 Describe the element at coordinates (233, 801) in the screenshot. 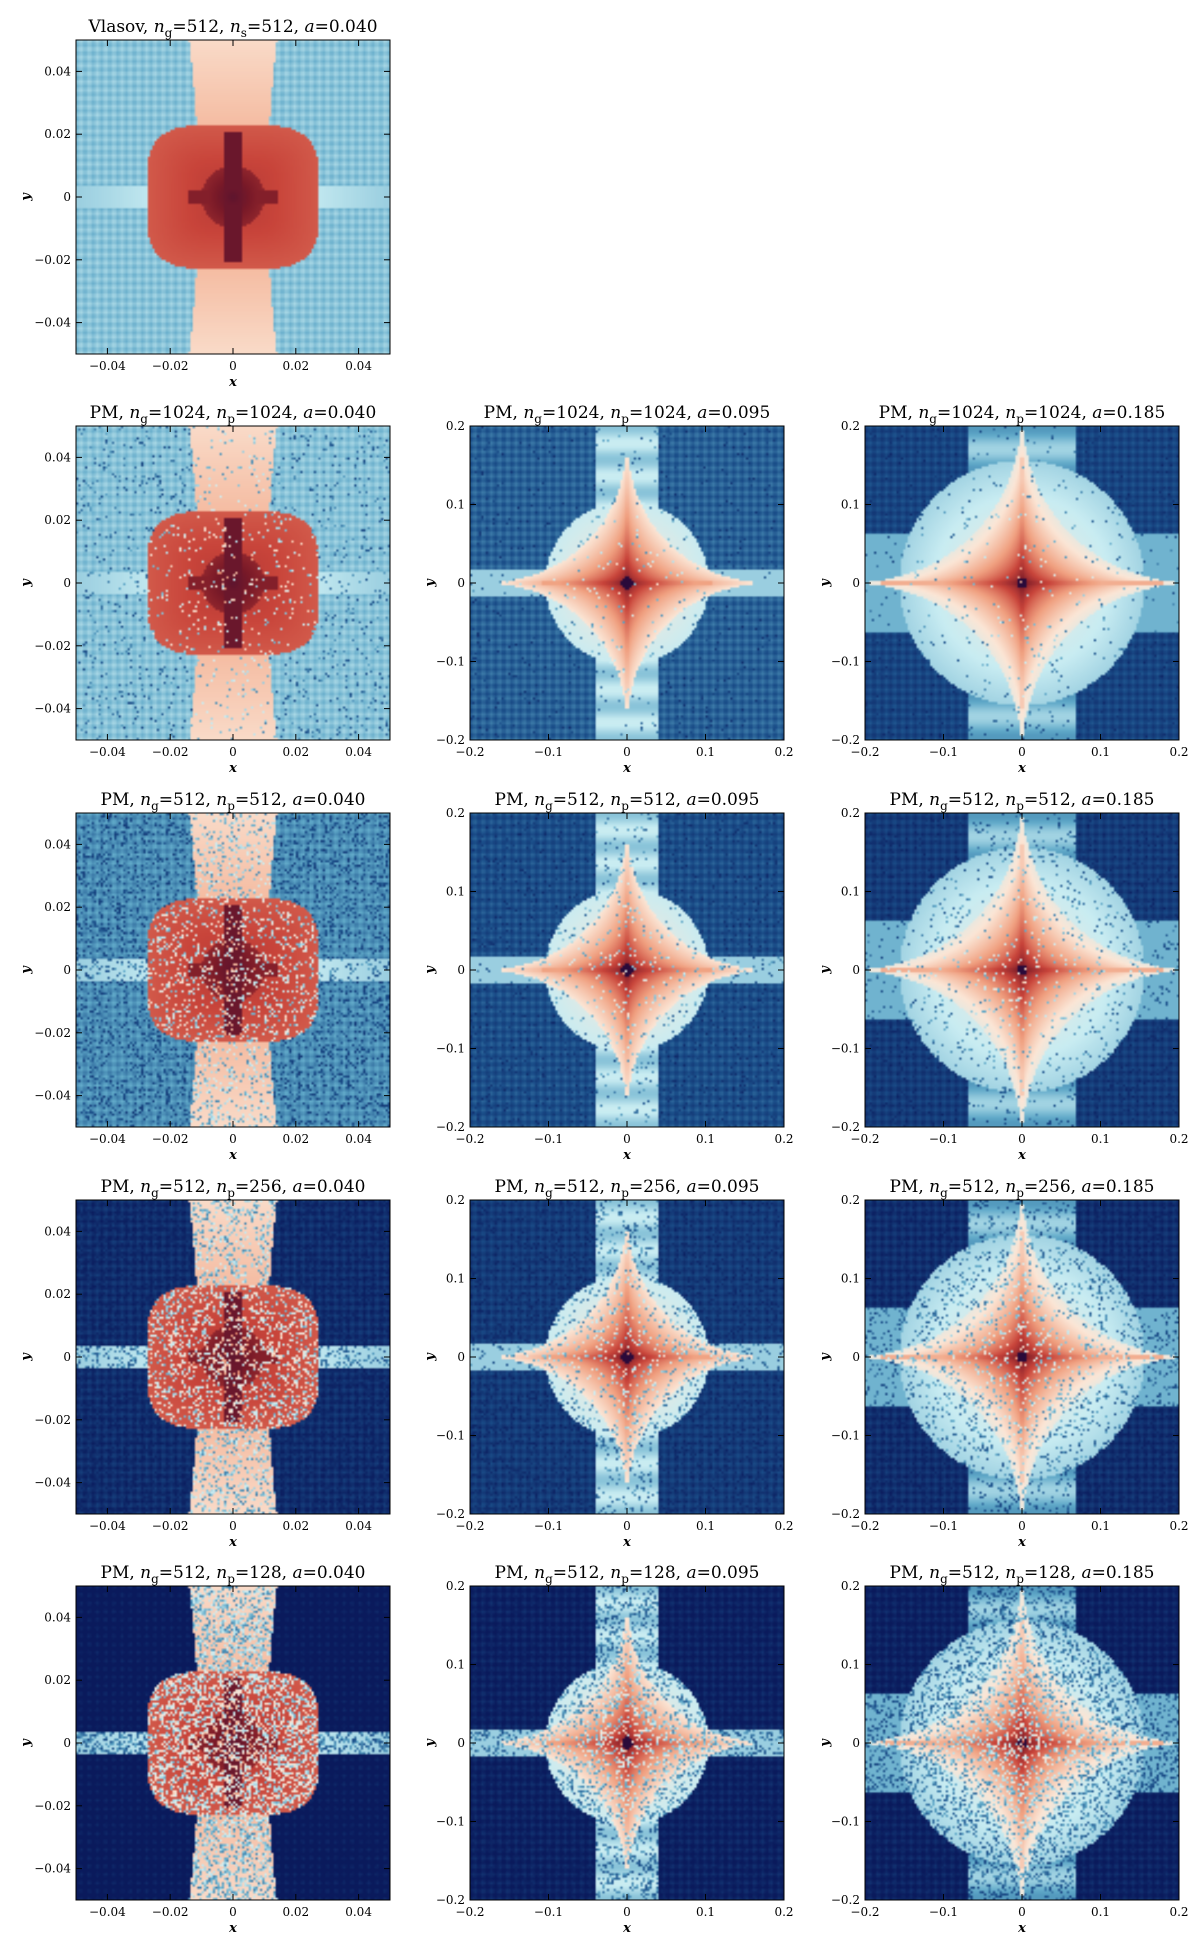

I see `panel-title: PM, ng=512, np=512, a=0.040` at that location.